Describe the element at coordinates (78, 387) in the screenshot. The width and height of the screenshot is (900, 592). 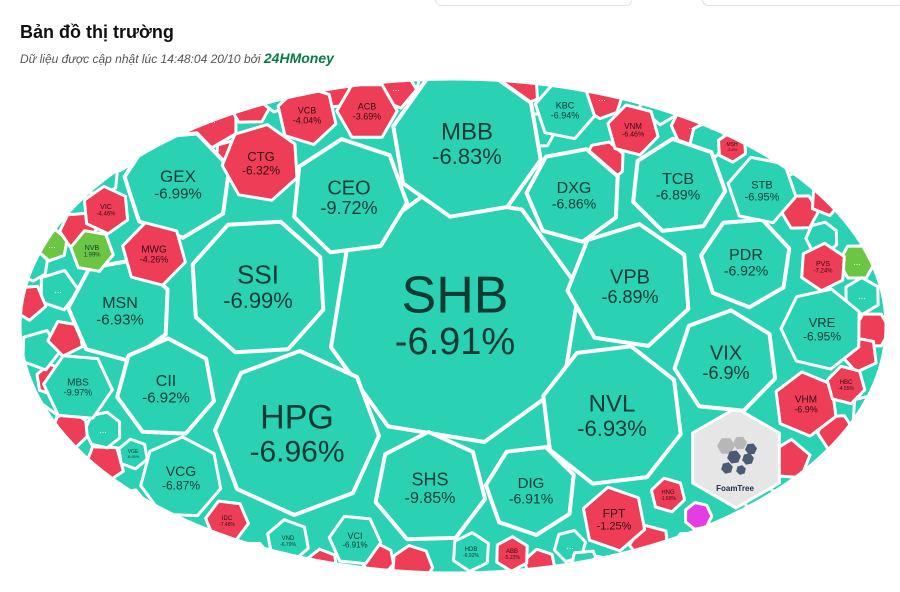
I see `stock-cell-mbs: MBS-9.97%` at that location.